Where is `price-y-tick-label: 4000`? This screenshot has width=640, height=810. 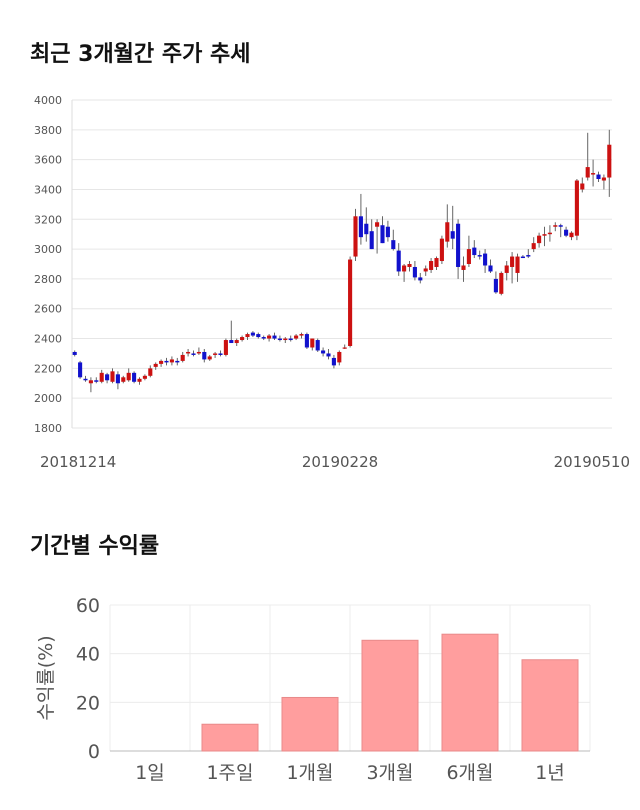
price-y-tick-label: 4000 is located at coordinates (48, 100).